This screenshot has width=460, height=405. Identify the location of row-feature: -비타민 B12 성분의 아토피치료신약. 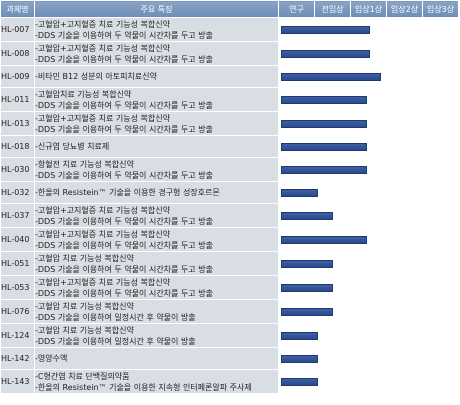
(156, 76).